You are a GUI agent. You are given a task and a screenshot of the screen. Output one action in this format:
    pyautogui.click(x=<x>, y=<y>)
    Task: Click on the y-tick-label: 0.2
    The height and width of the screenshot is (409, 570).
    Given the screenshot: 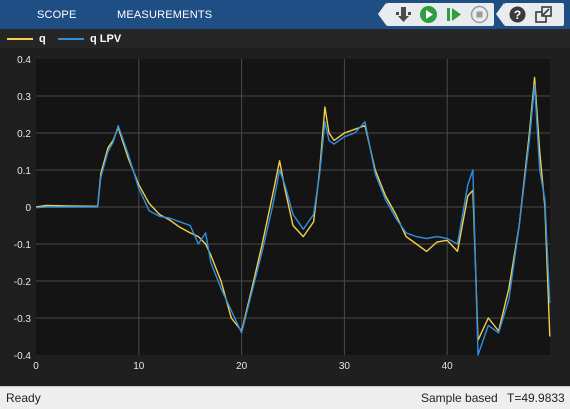 What is the action you would take?
    pyautogui.click(x=24, y=134)
    